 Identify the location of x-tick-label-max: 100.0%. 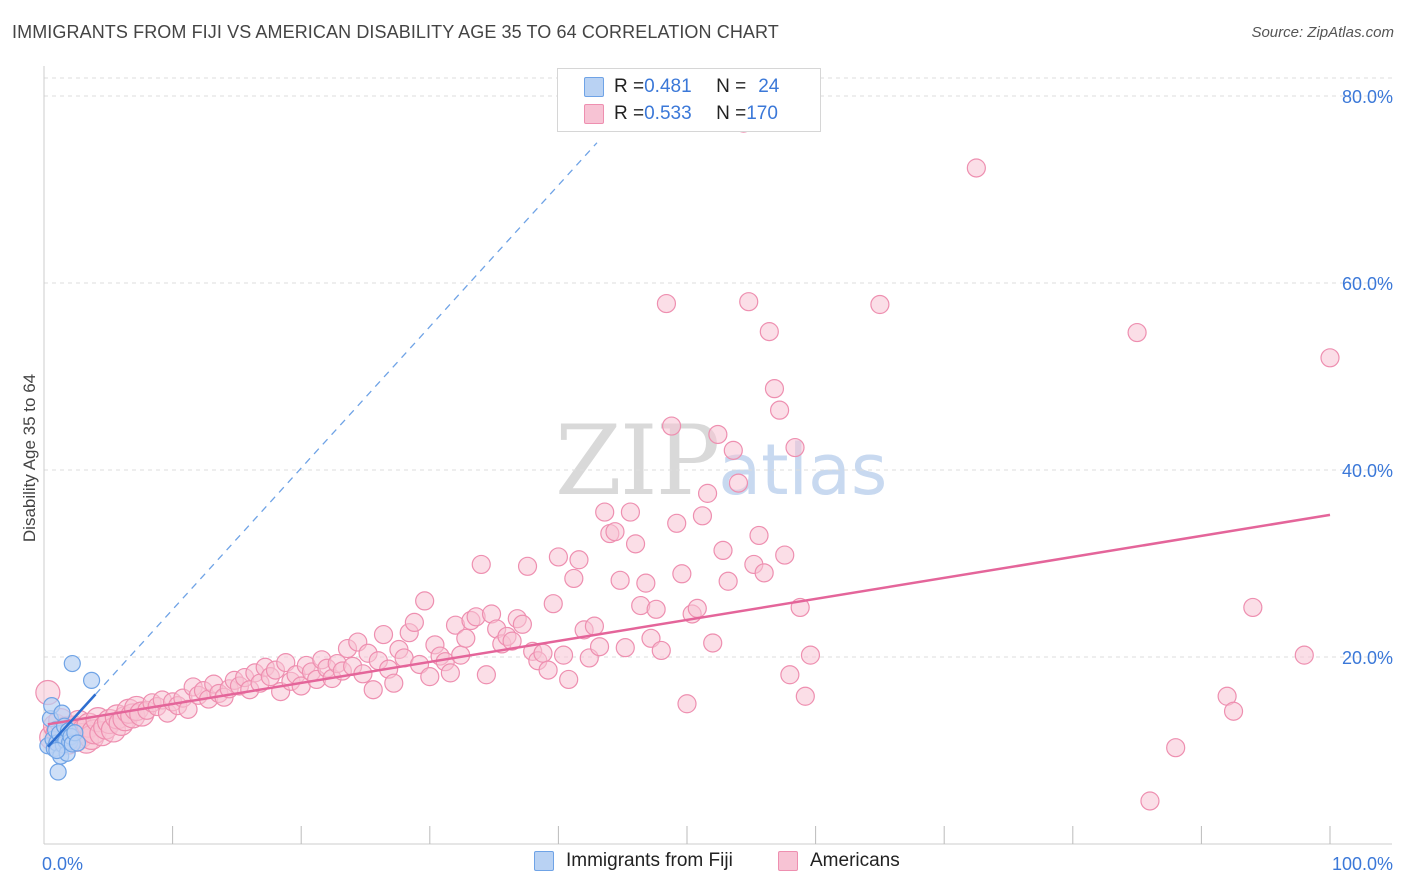
(1362, 864).